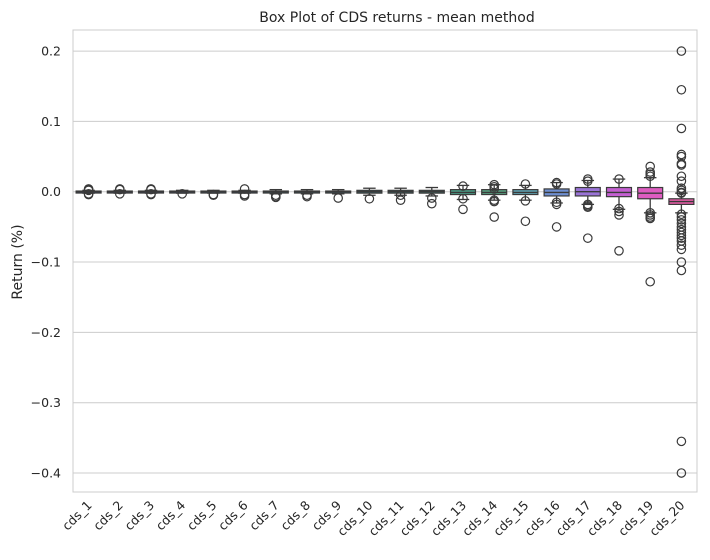  Describe the element at coordinates (51, 51) in the screenshot. I see `y-tick-label: 0.2` at that location.